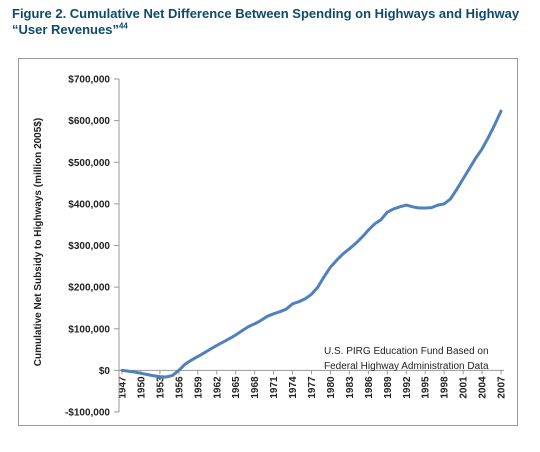 The width and height of the screenshot is (540, 452). I want to click on y-tick-label: $600,000, so click(89, 121).